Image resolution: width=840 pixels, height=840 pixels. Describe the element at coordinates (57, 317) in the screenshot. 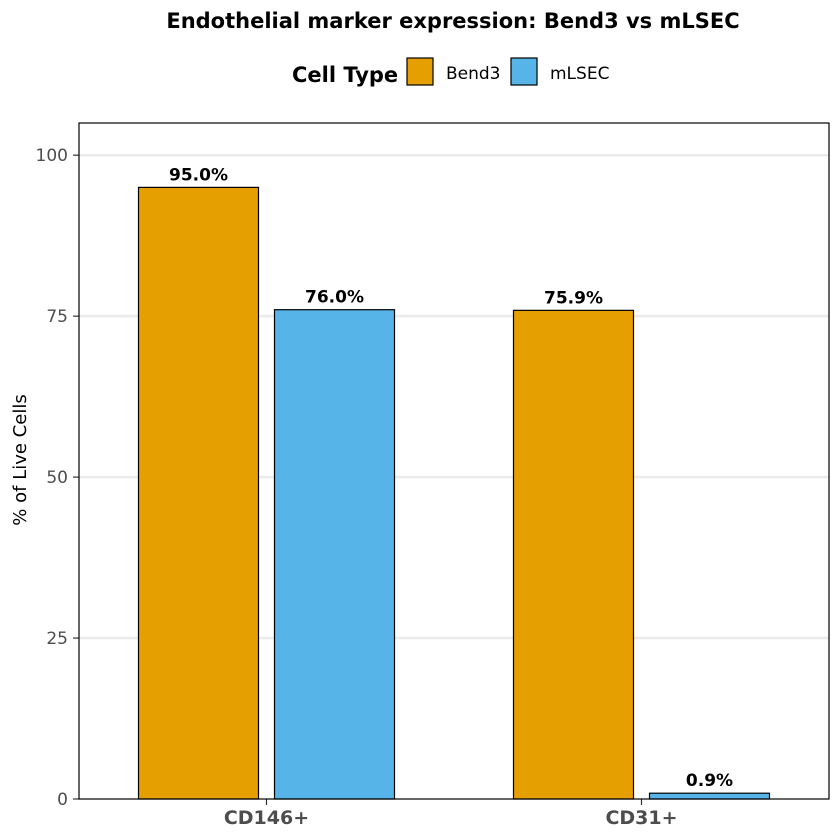

I see `y-tick-label: 75` at that location.